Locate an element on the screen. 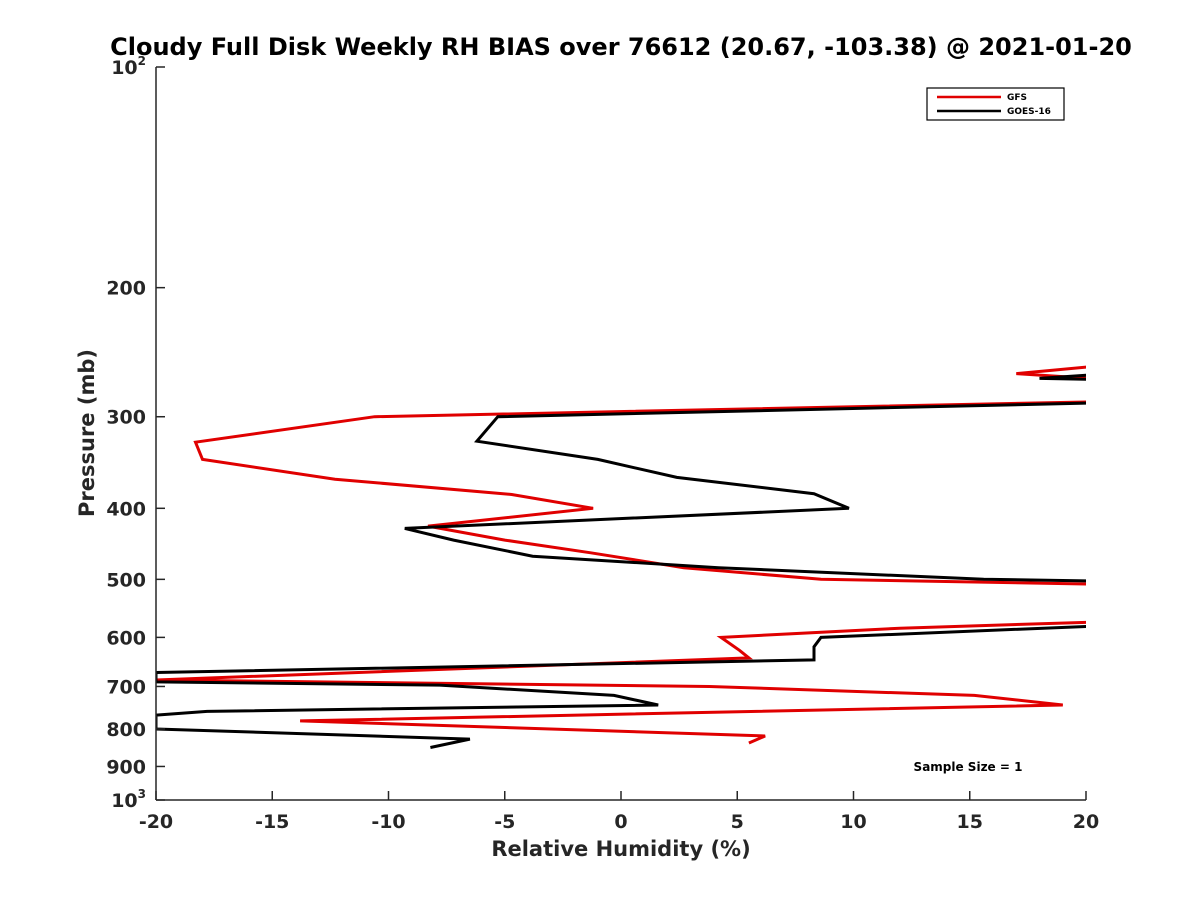 This screenshot has width=1200, height=900. legend-box is located at coordinates (995, 104).